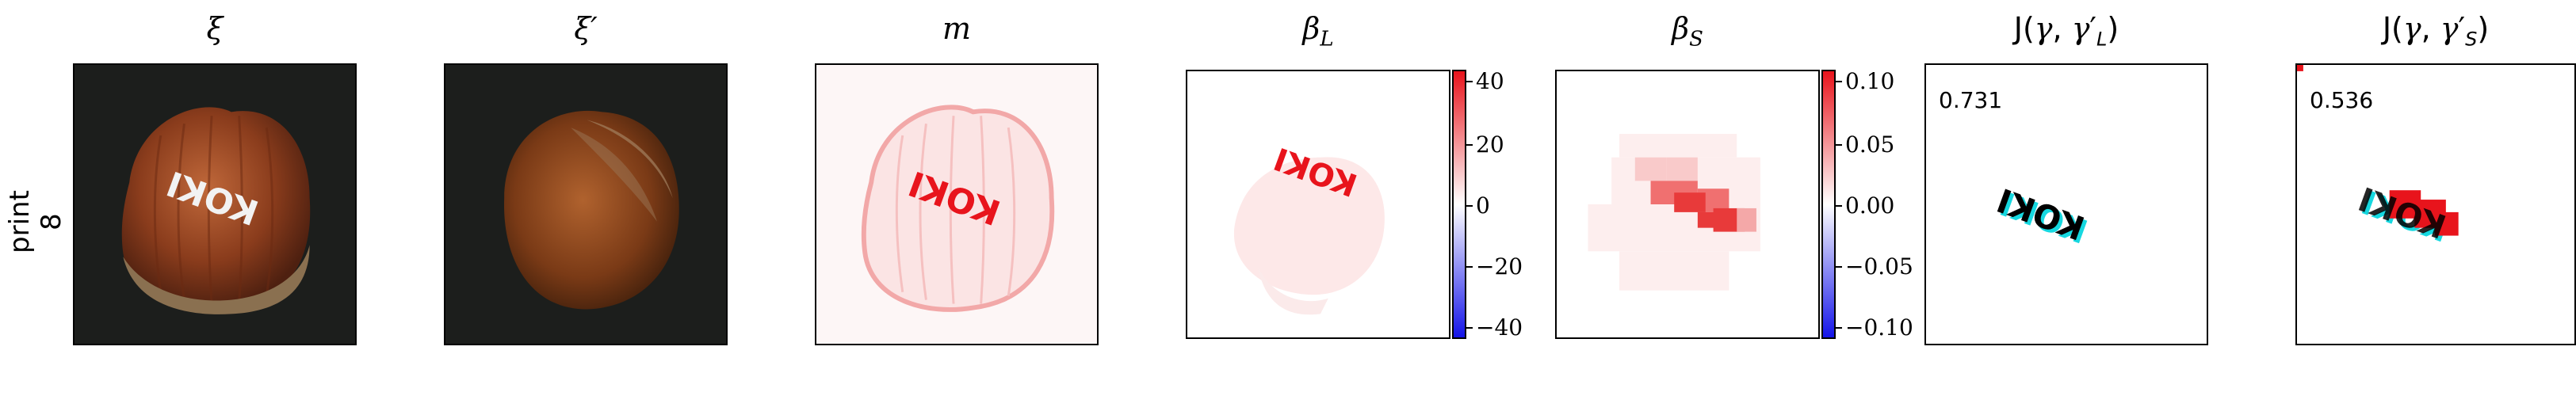 Image resolution: width=2576 pixels, height=396 pixels. I want to click on colorbar-beta-s-tick-000: 0.00, so click(1870, 205).